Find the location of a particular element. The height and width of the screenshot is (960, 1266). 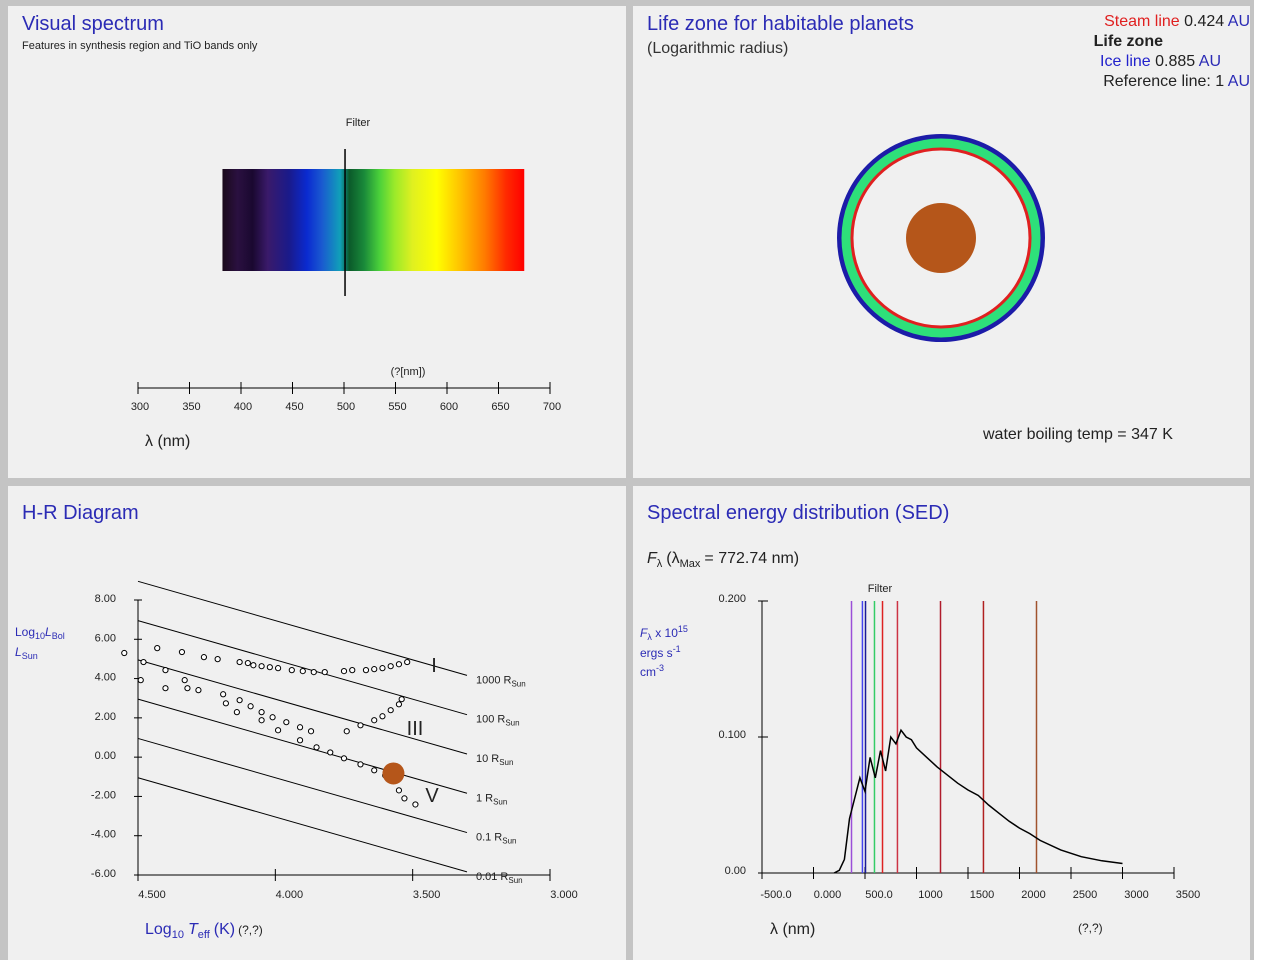

radius-value: 0.01 is located at coordinates (486, 877).